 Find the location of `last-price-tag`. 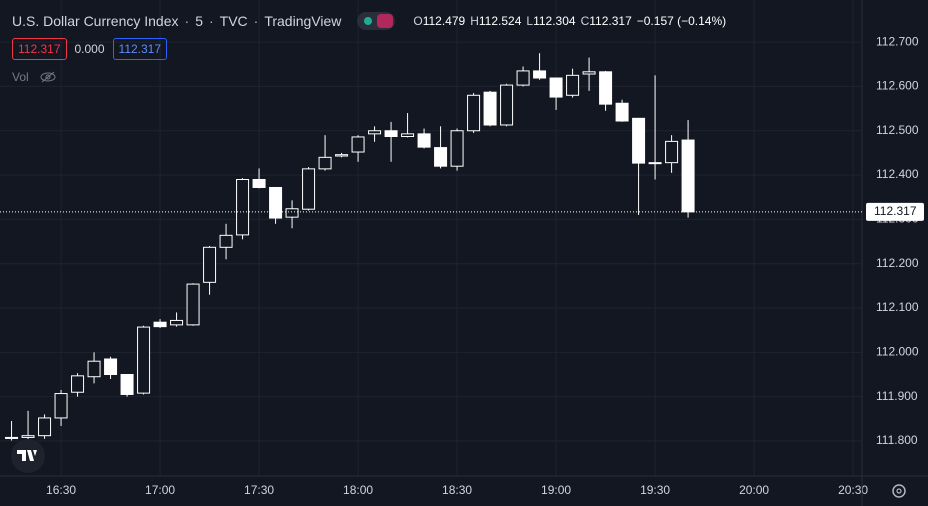

last-price-tag is located at coordinates (895, 211).